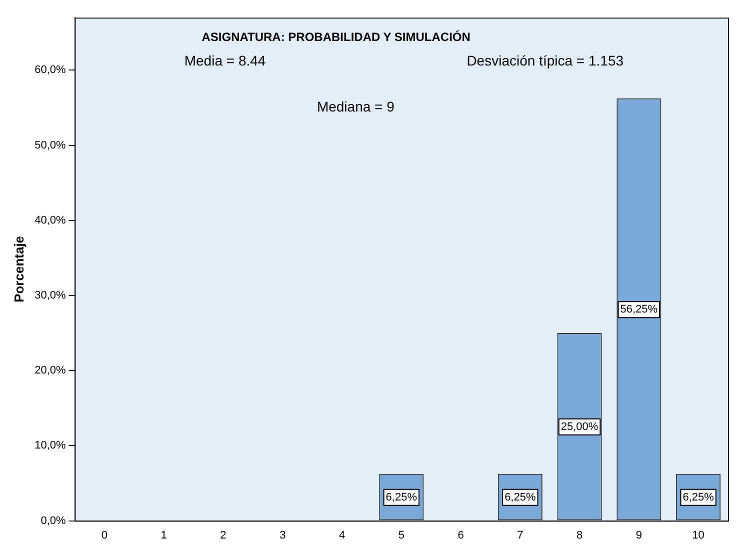 The image size is (742, 553). I want to click on y-tick-label: 40,0%, so click(50, 220).